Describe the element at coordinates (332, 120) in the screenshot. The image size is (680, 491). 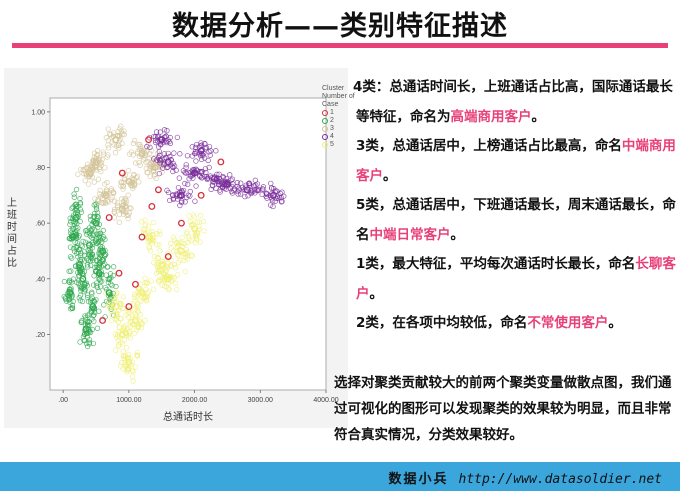
I see `legend-label: 2` at that location.